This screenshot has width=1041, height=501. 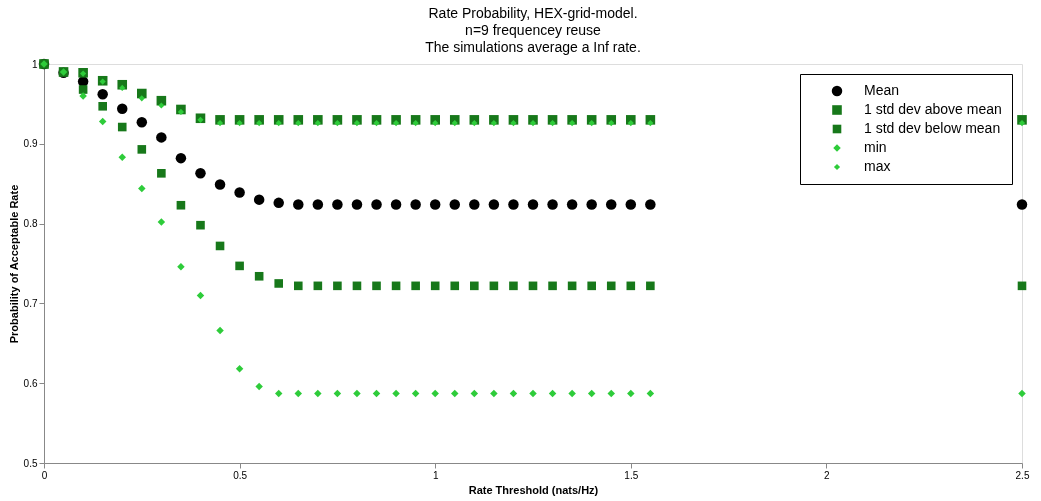 What do you see at coordinates (30, 303) in the screenshot?
I see `y-tick-label: 0.7` at bounding box center [30, 303].